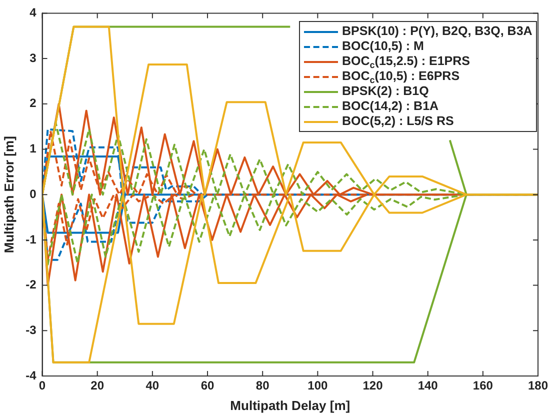  Describe the element at coordinates (437, 32) in the screenshot. I see `legend-label: BPSK(10) : P(Y), B2Q, B3Q, B3A` at that location.